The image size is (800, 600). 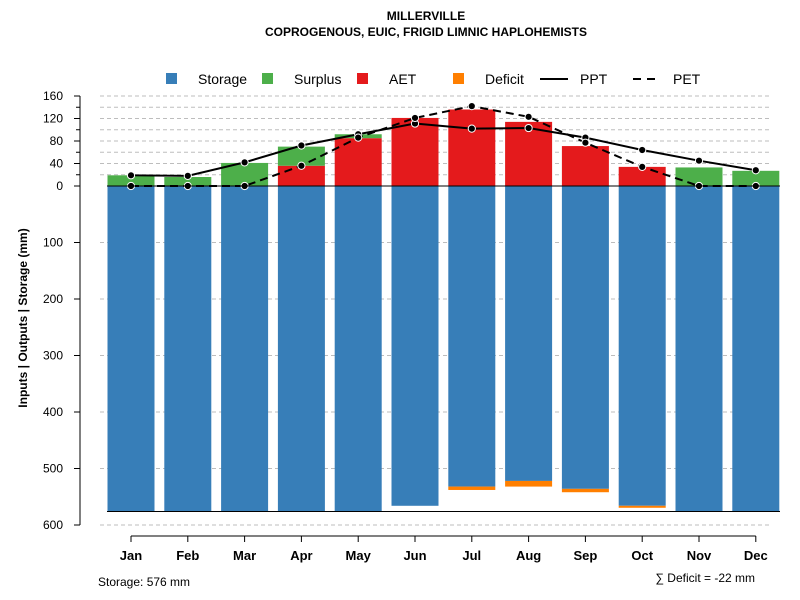 What do you see at coordinates (53, 119) in the screenshot?
I see `y-tick-label: 120` at bounding box center [53, 119].